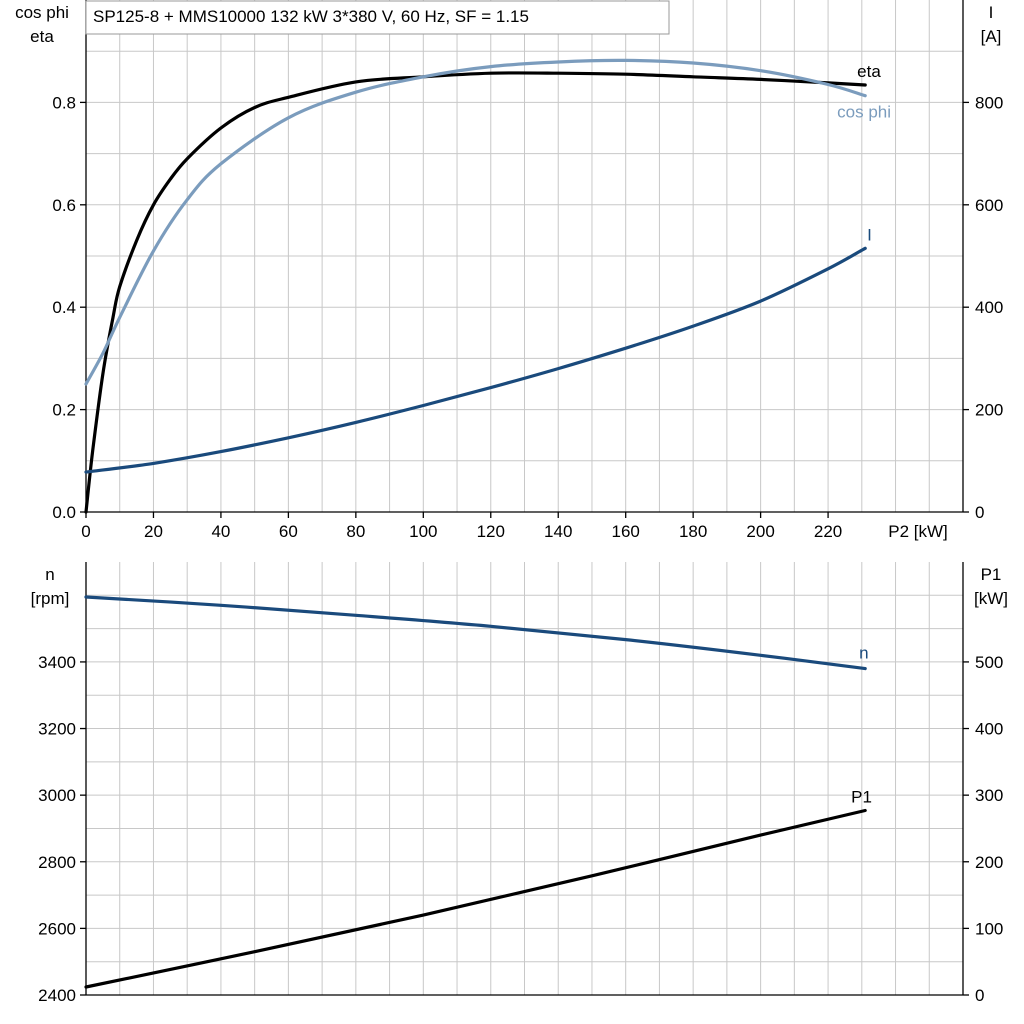  I want to click on x-tick-label: 40, so click(220, 531).